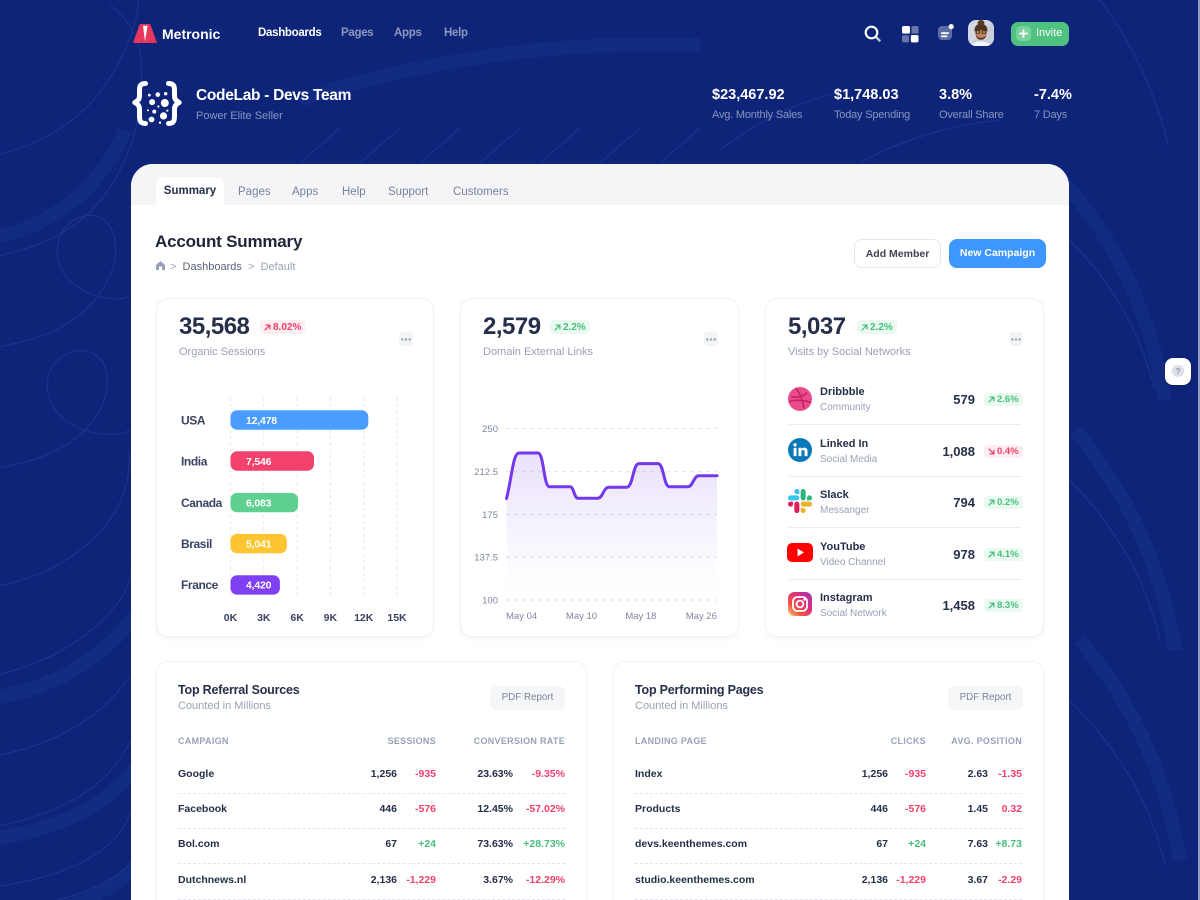 Image resolution: width=1200 pixels, height=900 pixels. I want to click on svg-text: May 04, so click(521, 616).